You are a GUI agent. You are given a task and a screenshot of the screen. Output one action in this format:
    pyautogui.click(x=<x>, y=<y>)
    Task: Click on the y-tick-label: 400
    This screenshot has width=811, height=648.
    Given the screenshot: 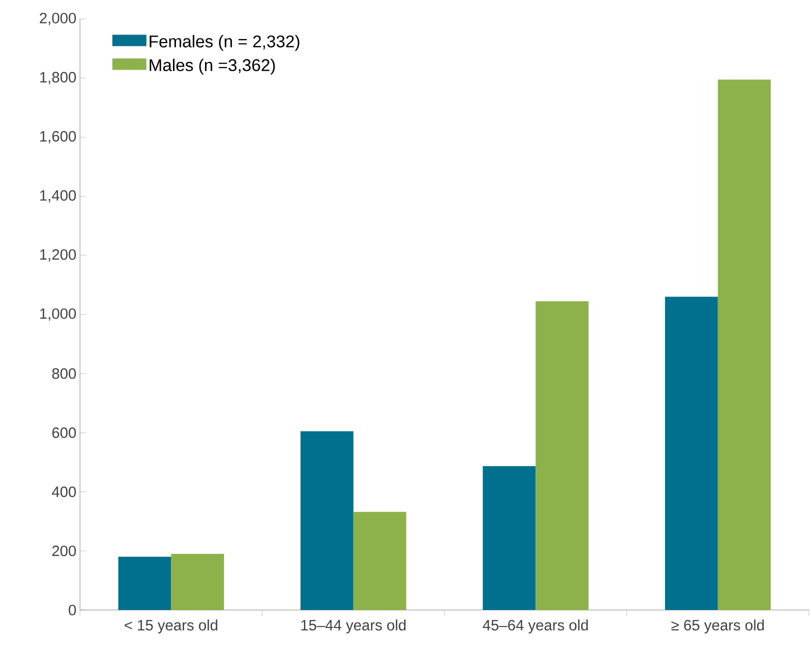 What is the action you would take?
    pyautogui.click(x=64, y=492)
    